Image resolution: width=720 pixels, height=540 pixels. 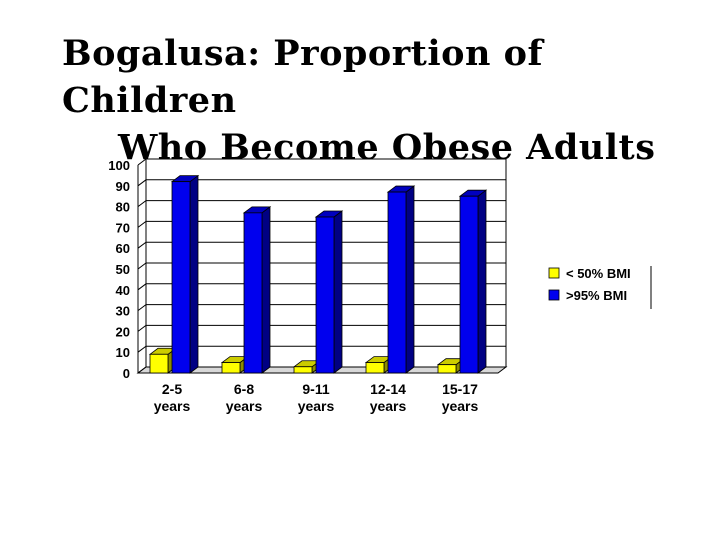 I want to click on y-tick-label: 90, so click(x=123, y=186).